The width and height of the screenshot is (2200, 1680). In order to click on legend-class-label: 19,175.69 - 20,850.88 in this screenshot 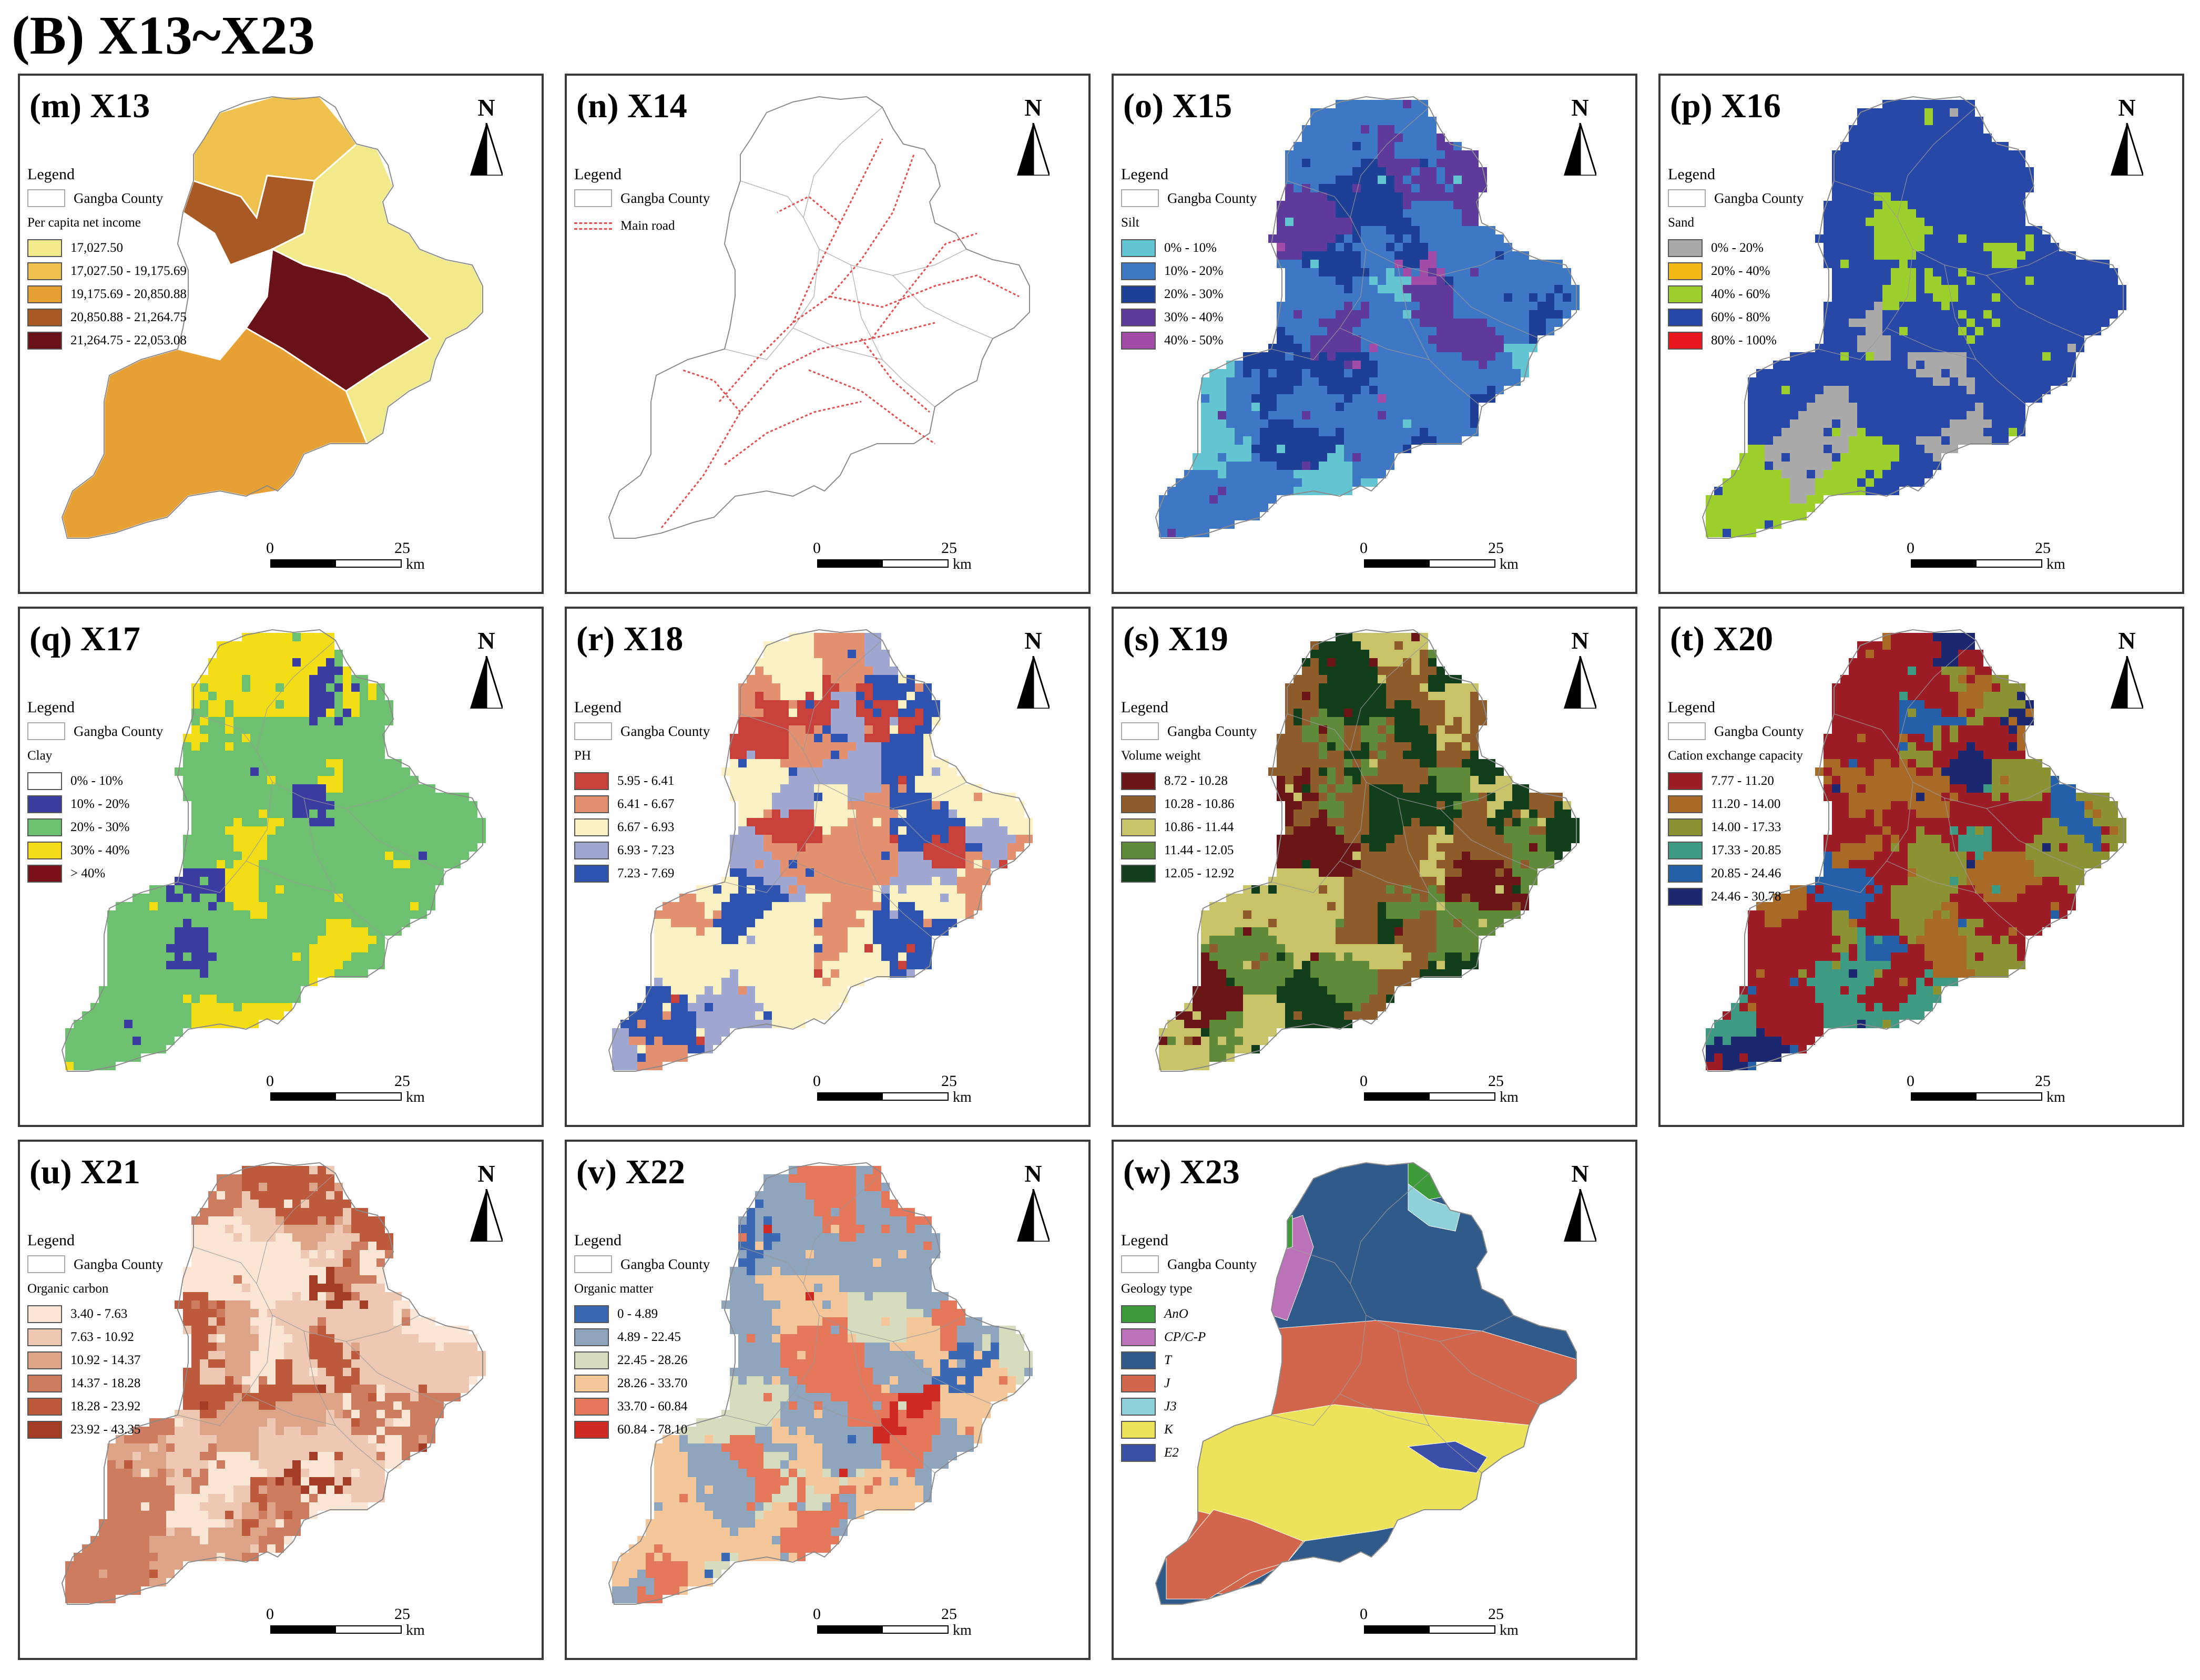, I will do `click(128, 294)`.